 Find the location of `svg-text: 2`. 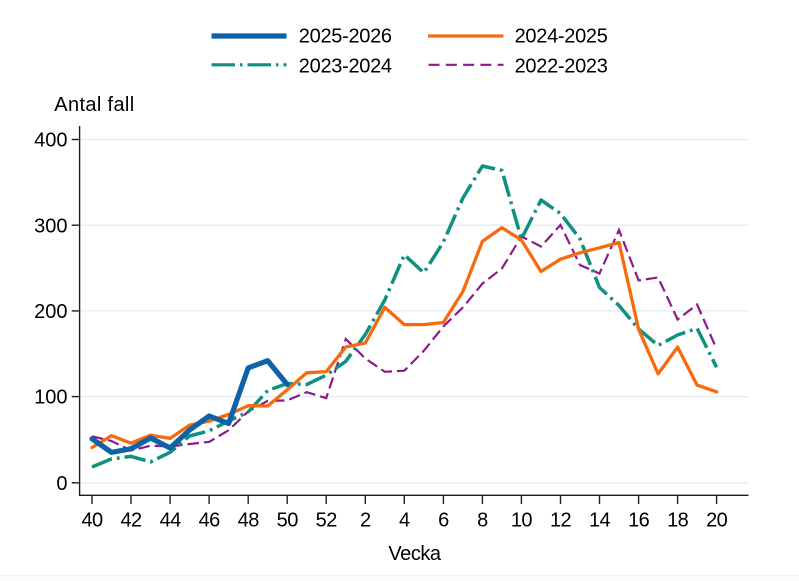

svg-text: 2 is located at coordinates (365, 520).